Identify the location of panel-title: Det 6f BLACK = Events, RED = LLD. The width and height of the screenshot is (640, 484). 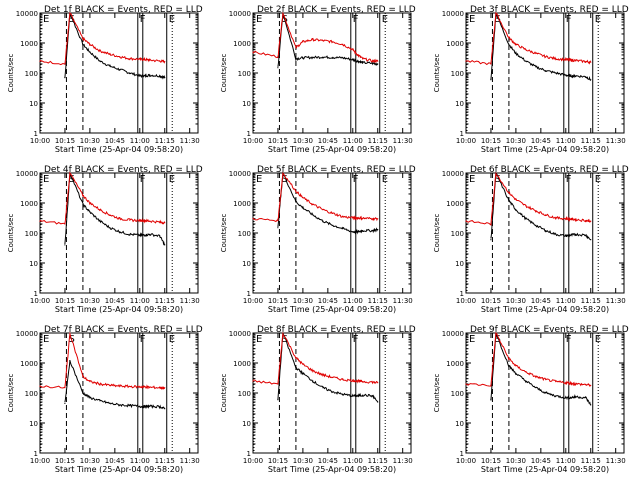
(549, 170).